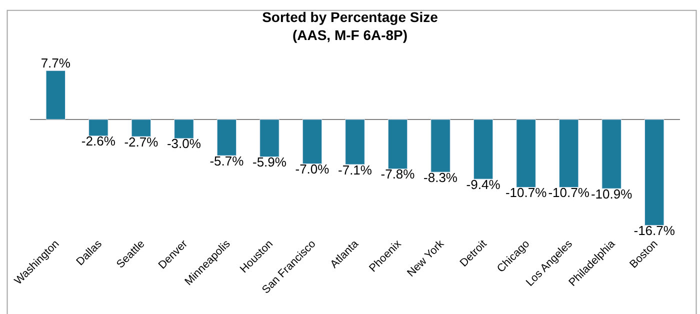 Image resolution: width=700 pixels, height=314 pixels. I want to click on chart-title: Sorted by Percentage Size (AAS, M-F 6A-8P), so click(350, 26).